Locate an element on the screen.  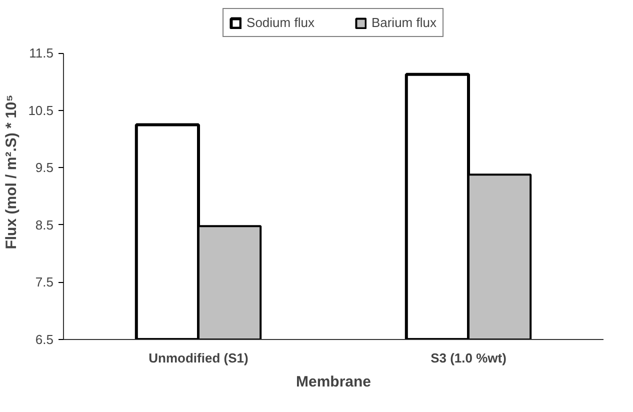
legend-label: Barium flux is located at coordinates (403, 22).